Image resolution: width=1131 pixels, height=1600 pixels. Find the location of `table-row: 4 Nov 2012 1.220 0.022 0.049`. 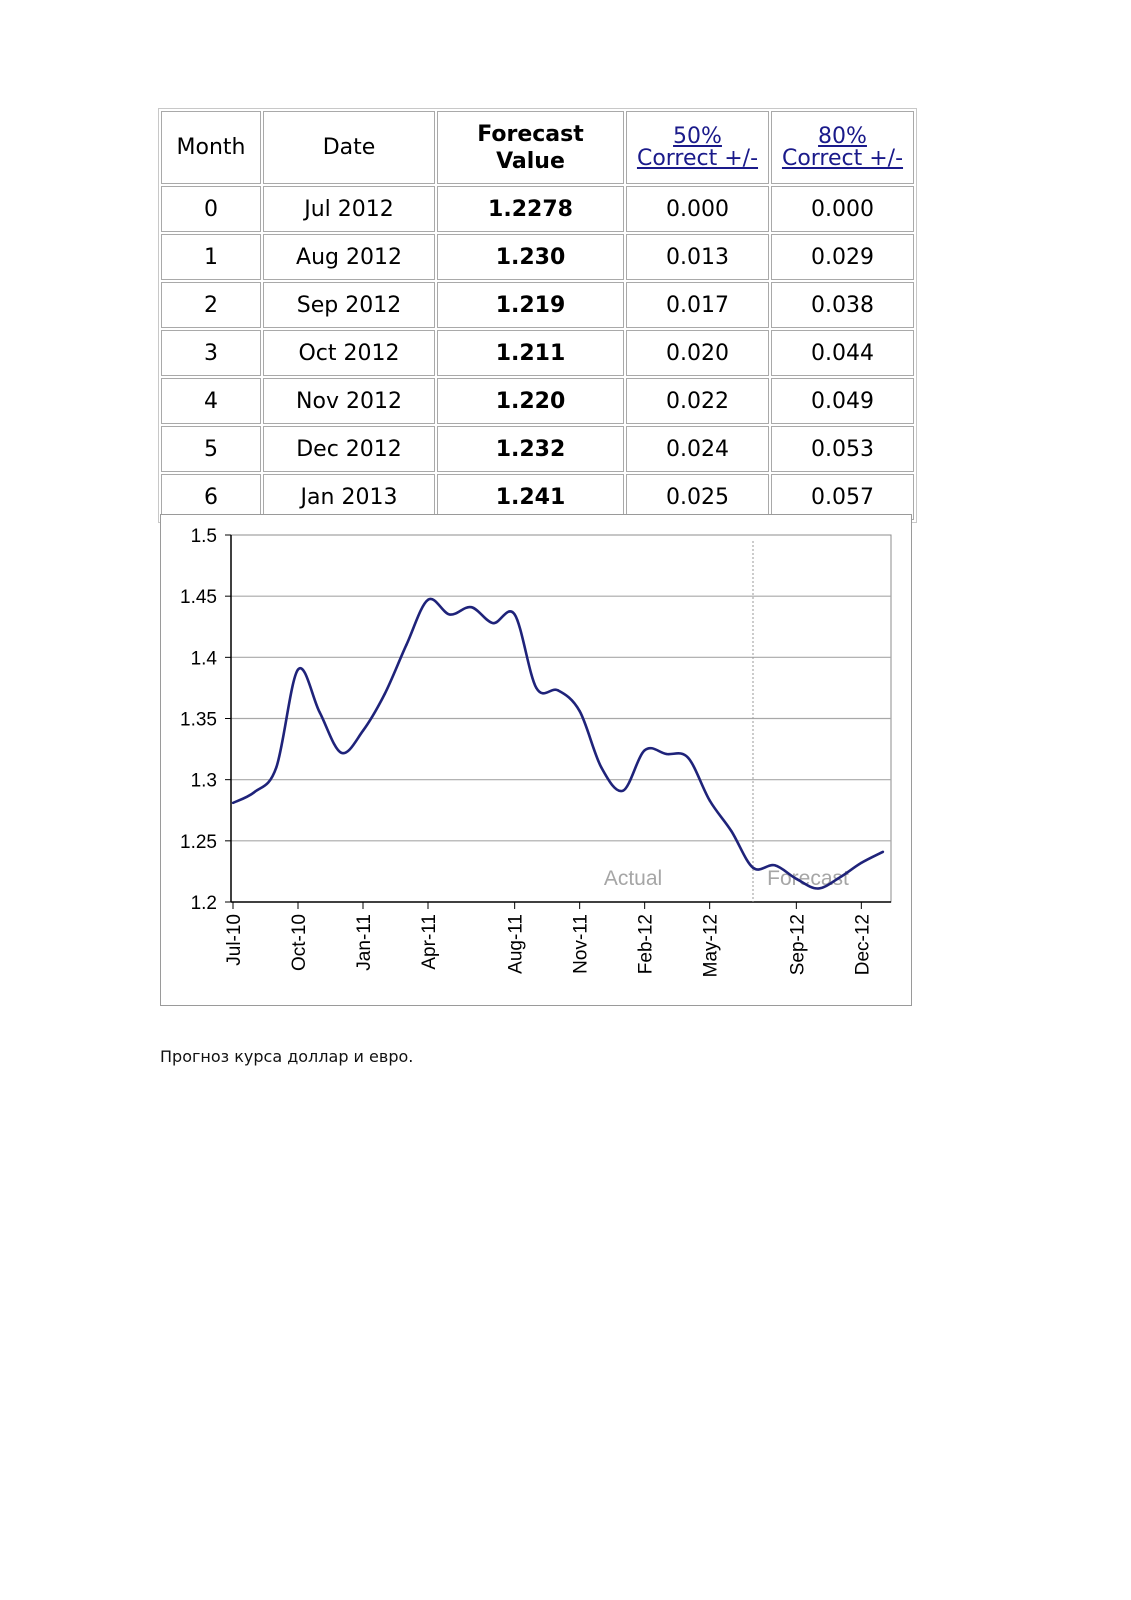

table-row: 4 Nov 2012 1.220 0.022 0.049 is located at coordinates (537, 401).